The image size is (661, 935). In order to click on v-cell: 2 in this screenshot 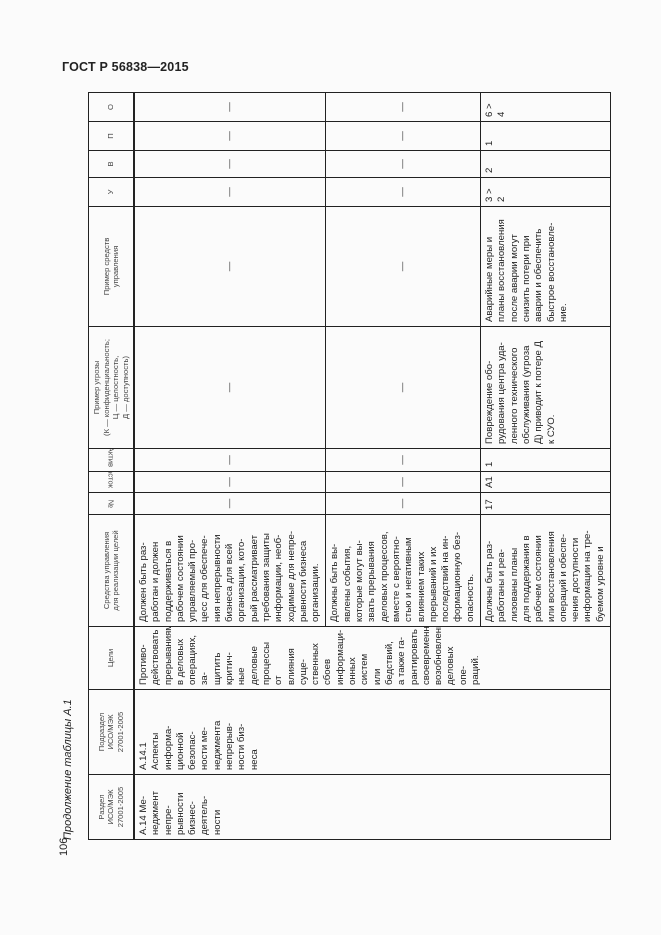, I will do `click(545, 164)`.